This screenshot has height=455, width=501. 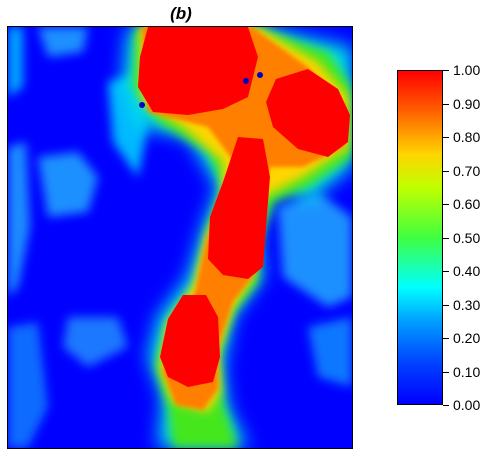 I want to click on heatmap-high-top, so click(x=198, y=71).